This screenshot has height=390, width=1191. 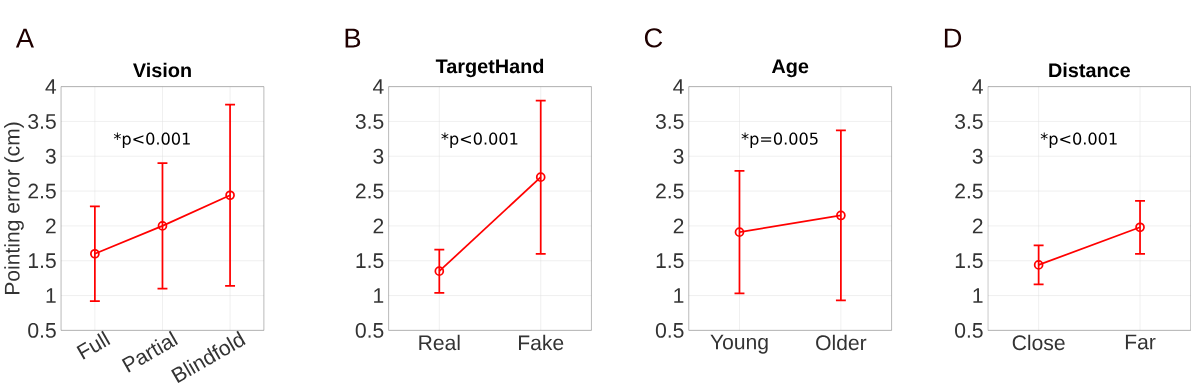 What do you see at coordinates (24, 38) in the screenshot?
I see `text: A` at bounding box center [24, 38].